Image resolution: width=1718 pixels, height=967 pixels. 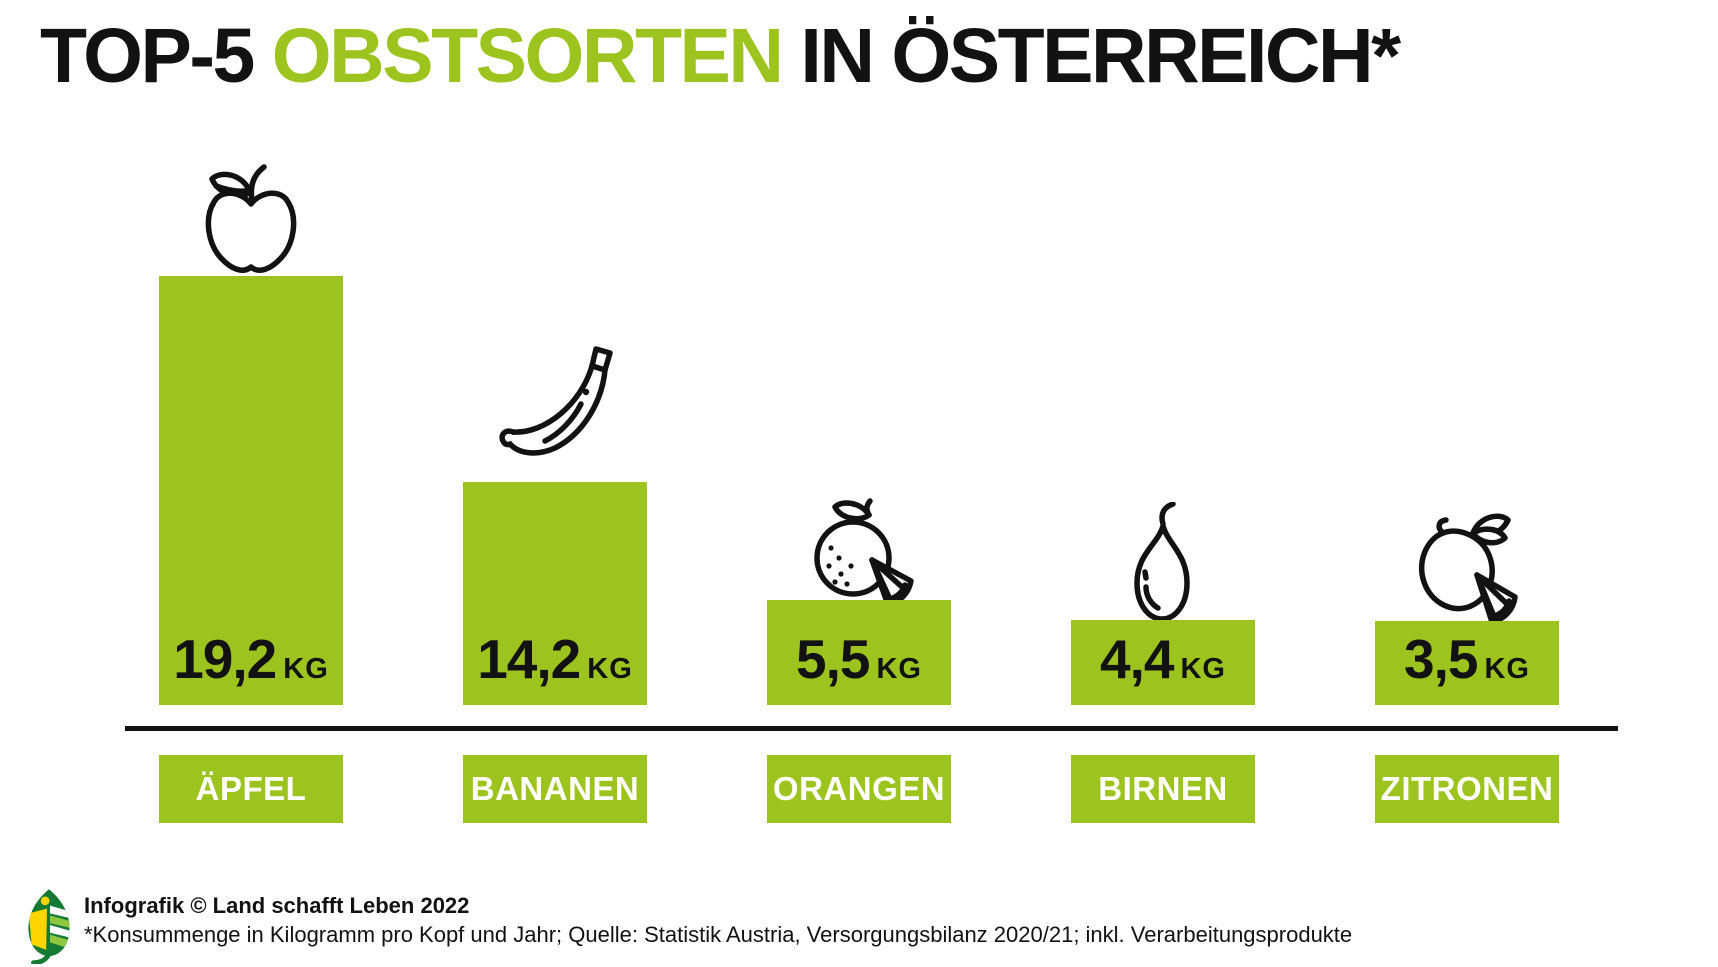 I want to click on category-label-aepfel: ÄPFEL, so click(x=251, y=789).